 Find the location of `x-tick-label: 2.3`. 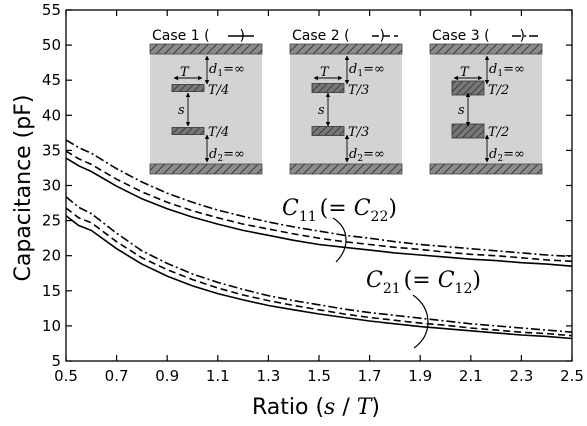

x-tick-label: 2.3 is located at coordinates (521, 376).